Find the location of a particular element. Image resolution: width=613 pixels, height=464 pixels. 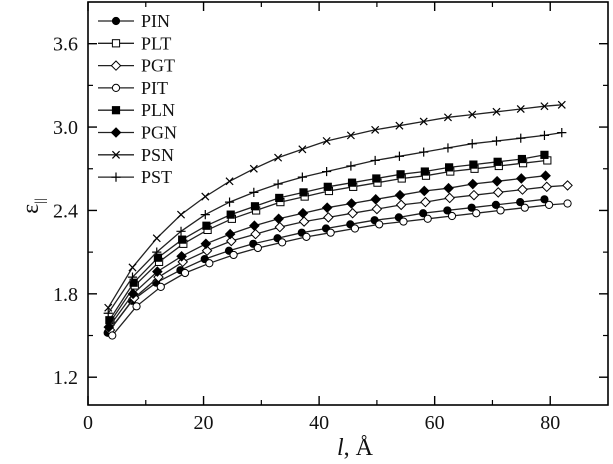

legend-entry-pin: PIN is located at coordinates (134, 21).